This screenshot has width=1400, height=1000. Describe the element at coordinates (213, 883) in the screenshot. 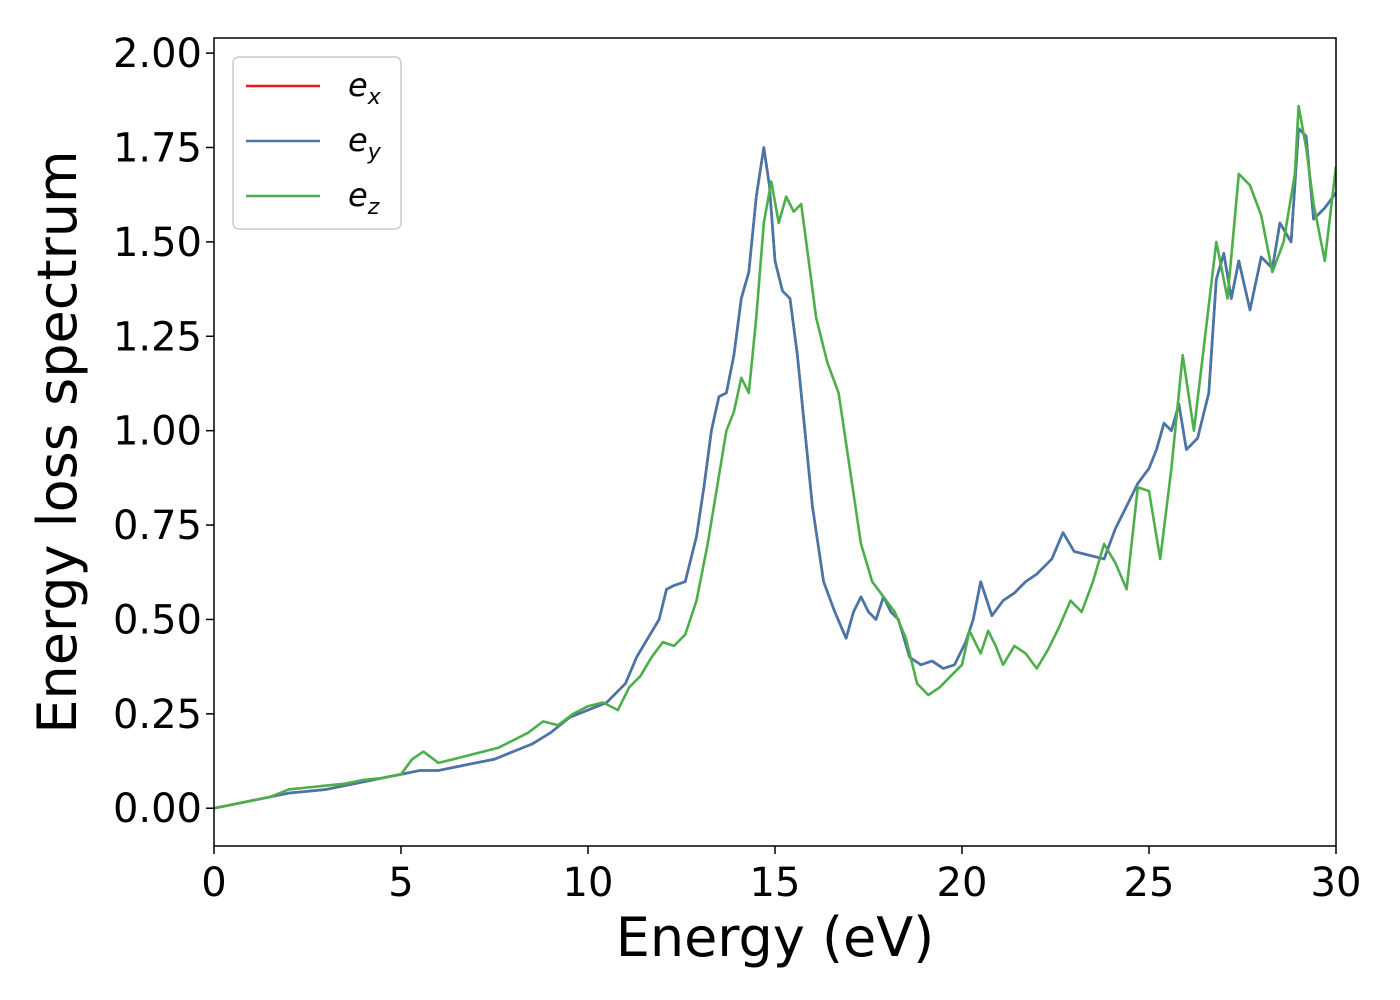

I see `x-tick-label: 0` at that location.